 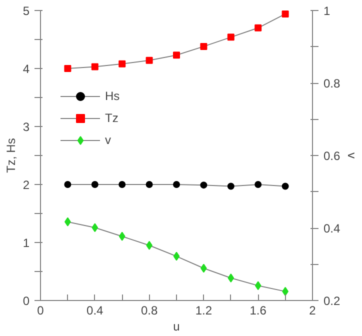 What do you see at coordinates (203, 311) in the screenshot?
I see `x-tick-label: 1.2` at bounding box center [203, 311].